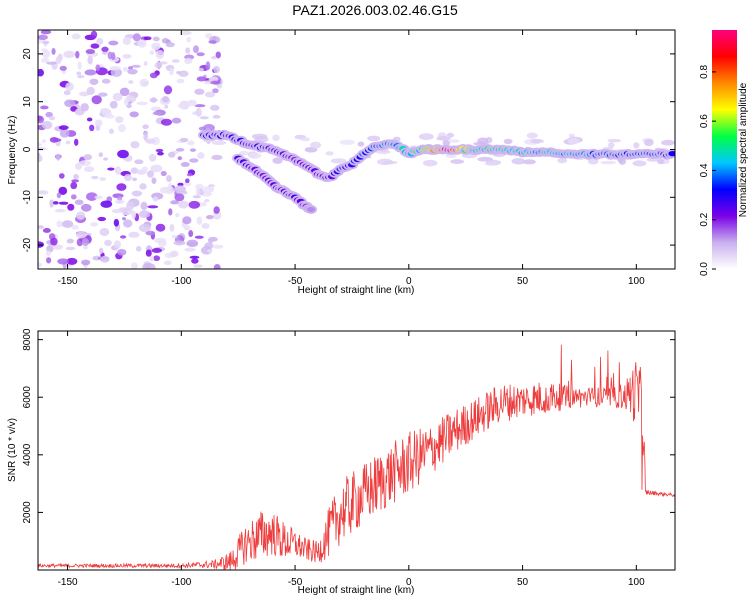 This screenshot has height=605, width=750. I want to click on snr-x-tick-label: 100, so click(636, 582).